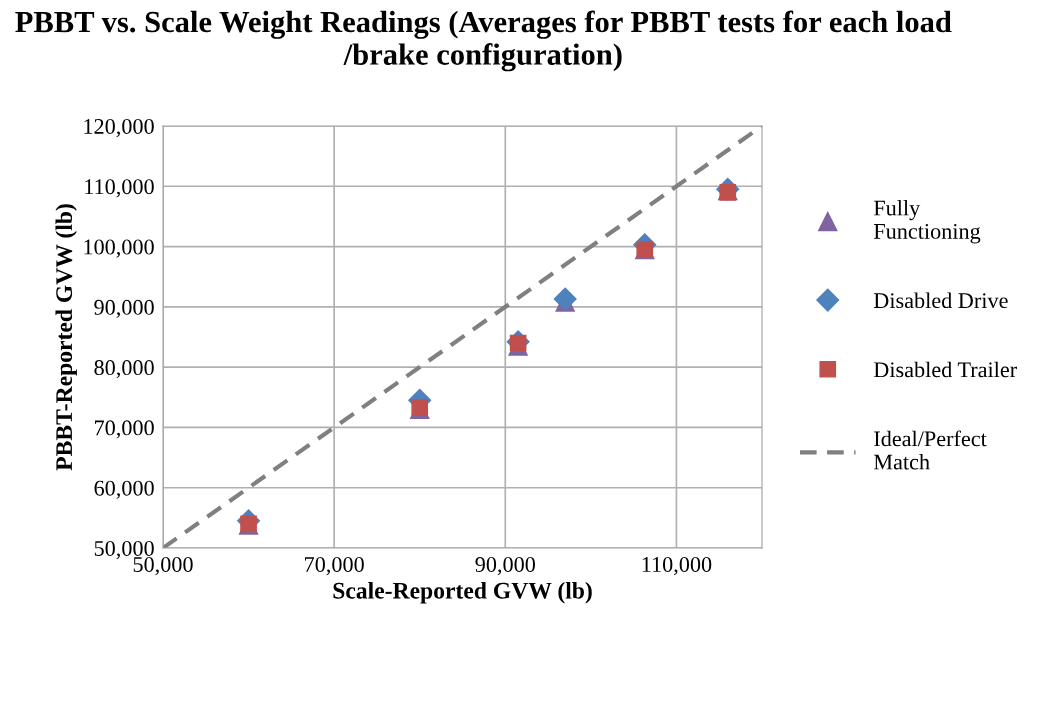  Describe the element at coordinates (483, 41) in the screenshot. I see `chart-title: PBBT vs. Scale Weight Readings (Averages for PBBT tests for each load /brake configuration)` at that location.